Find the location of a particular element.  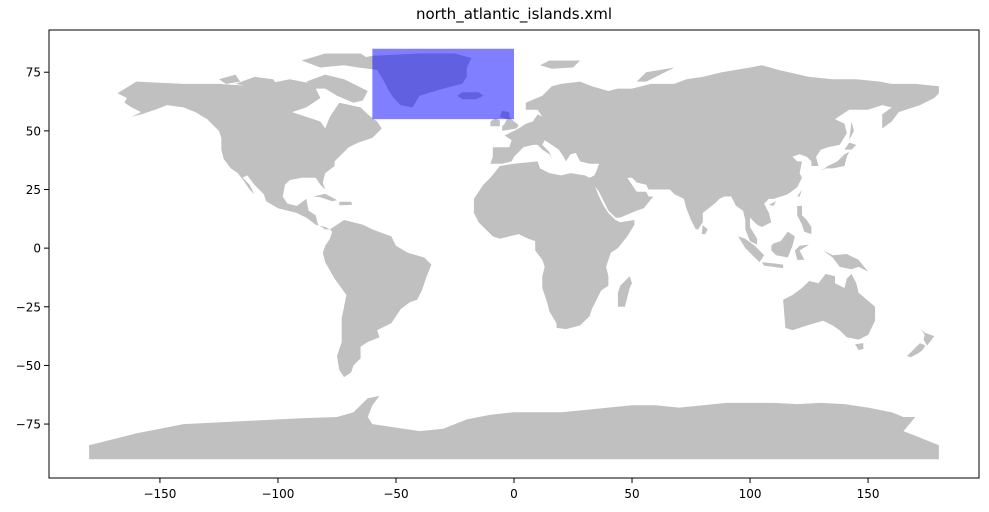

land-nz-south is located at coordinates (916, 350).